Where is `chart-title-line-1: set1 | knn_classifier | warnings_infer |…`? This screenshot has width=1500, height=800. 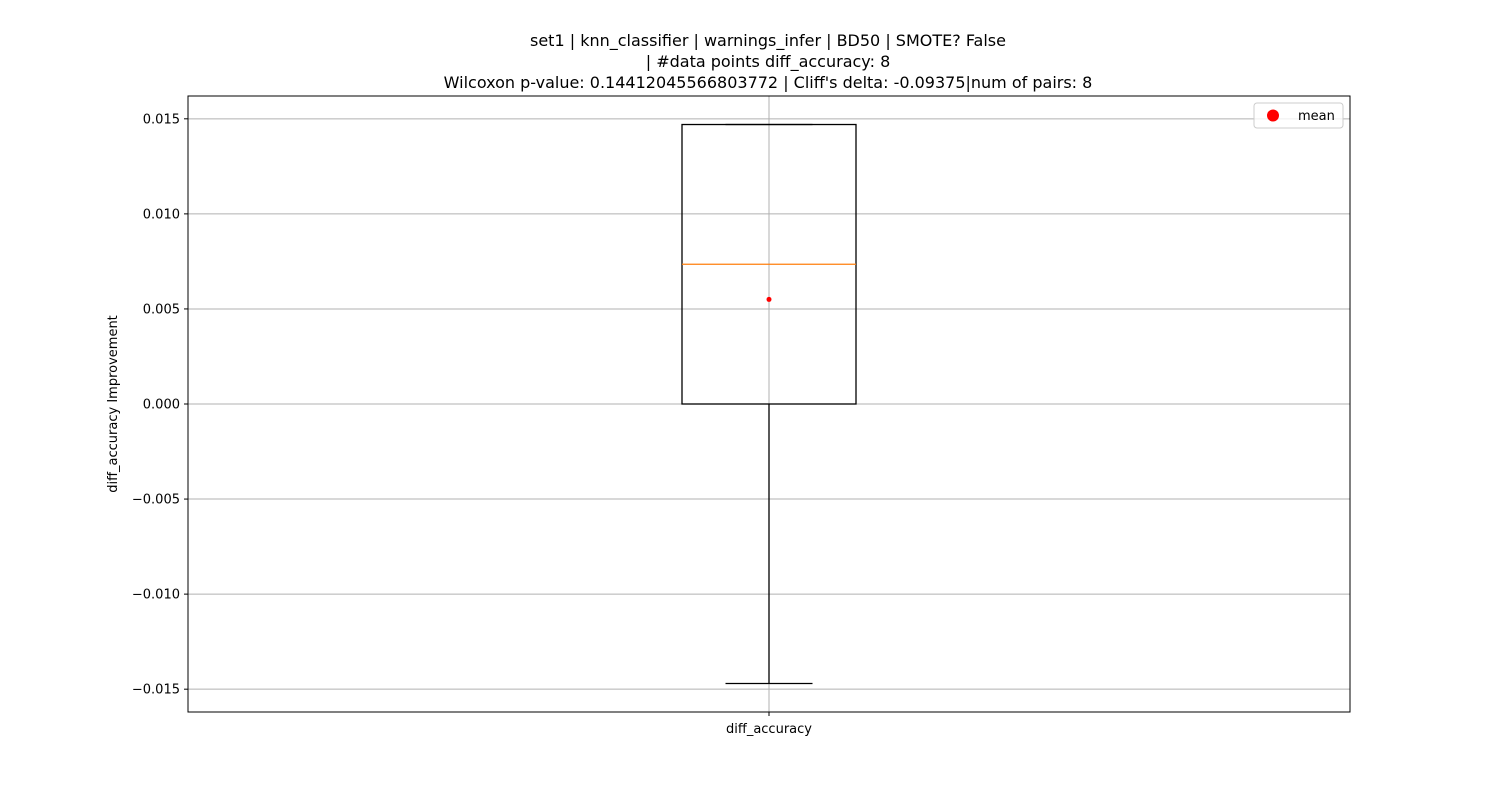 chart-title-line-1: set1 | knn_classifier | warnings_infer |… is located at coordinates (768, 41).